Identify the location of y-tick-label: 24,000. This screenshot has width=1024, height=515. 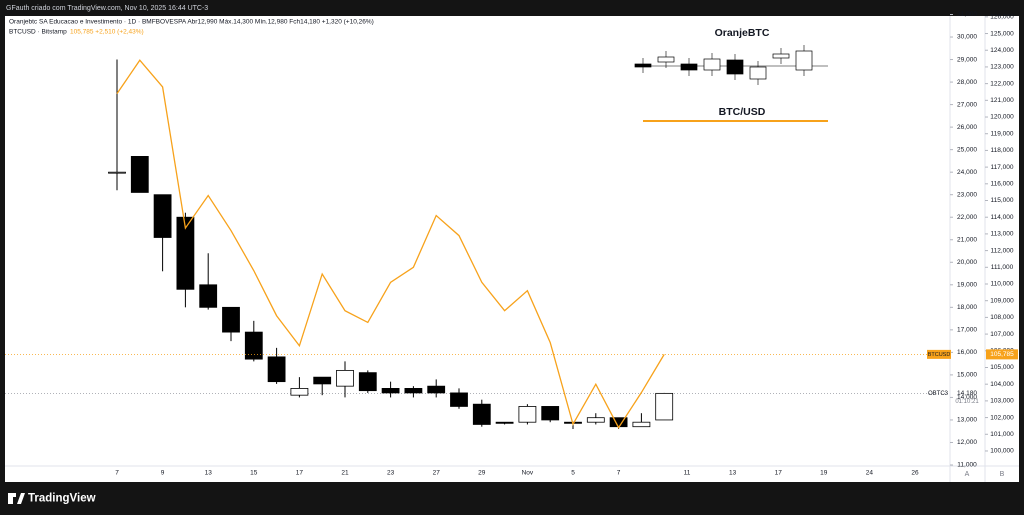
(967, 172).